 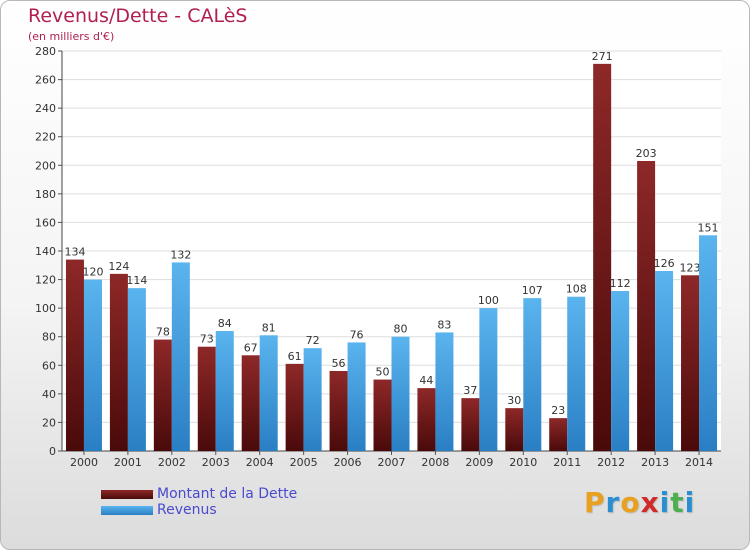 What do you see at coordinates (71, 36) in the screenshot?
I see `chart-subtitle: (en milliers d'€)` at bounding box center [71, 36].